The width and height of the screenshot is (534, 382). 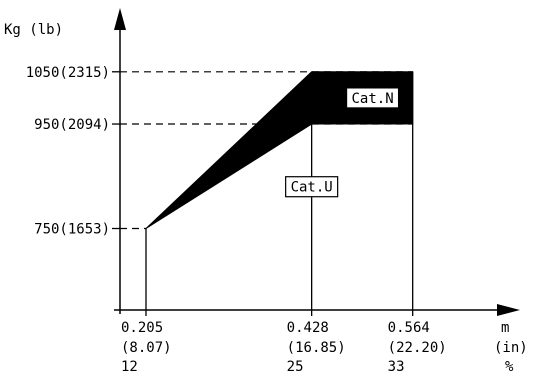 I want to click on y-axis-arrow-icon, so click(x=120, y=19).